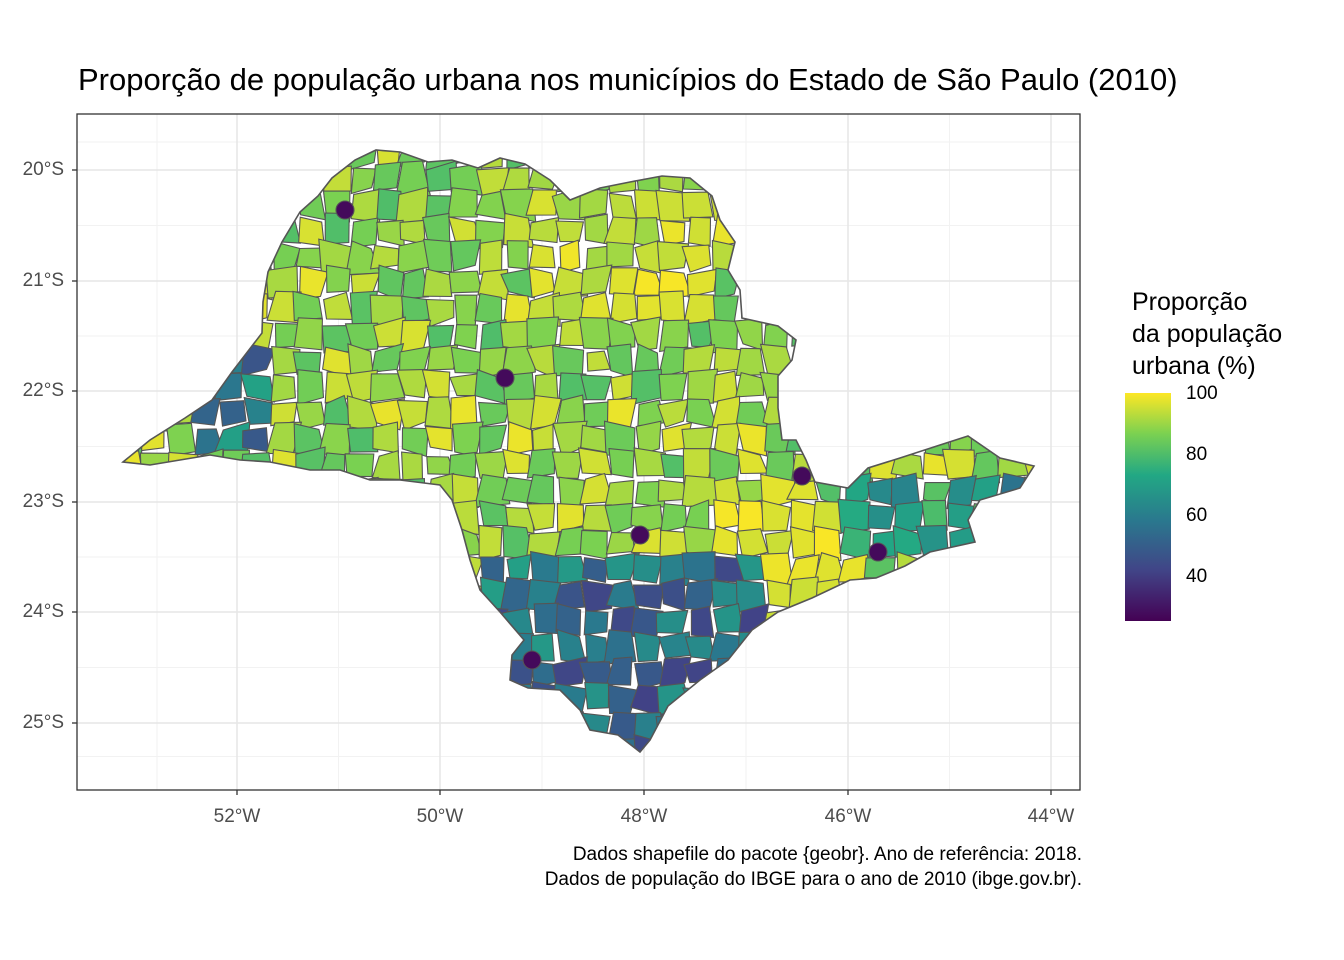  Describe the element at coordinates (43, 611) in the screenshot. I see `y-tick-label: 24°S` at that location.